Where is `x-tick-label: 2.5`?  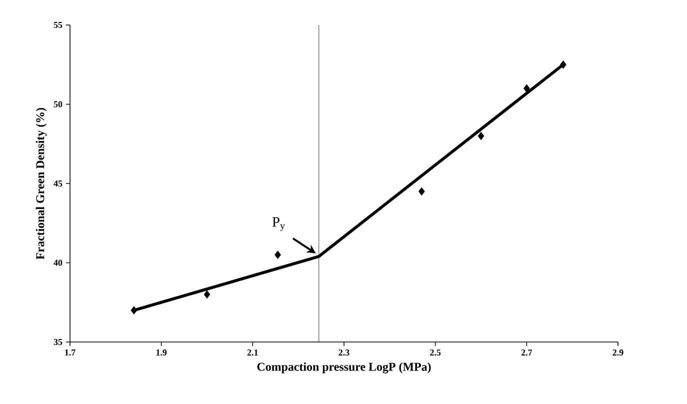
x-tick-label: 2.5 is located at coordinates (435, 353).